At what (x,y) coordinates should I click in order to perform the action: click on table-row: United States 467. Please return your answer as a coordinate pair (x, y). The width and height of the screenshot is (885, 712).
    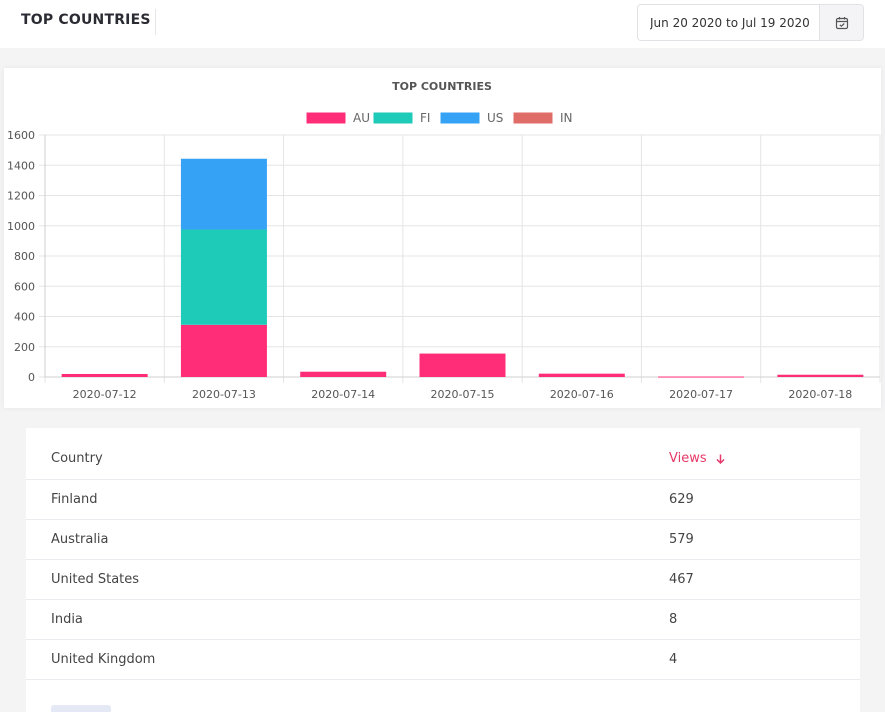
    Looking at the image, I should click on (443, 580).